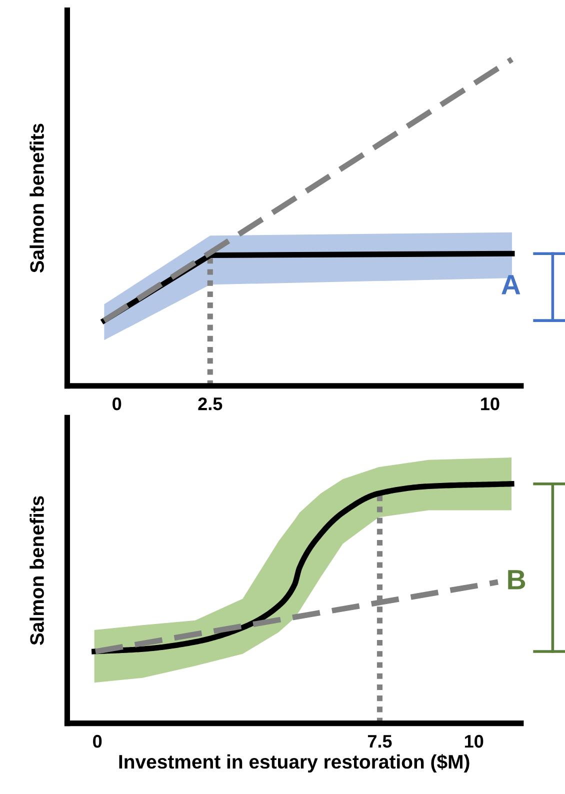 The height and width of the screenshot is (794, 565). Describe the element at coordinates (380, 741) in the screenshot. I see `x-tick-label: 7.5` at that location.